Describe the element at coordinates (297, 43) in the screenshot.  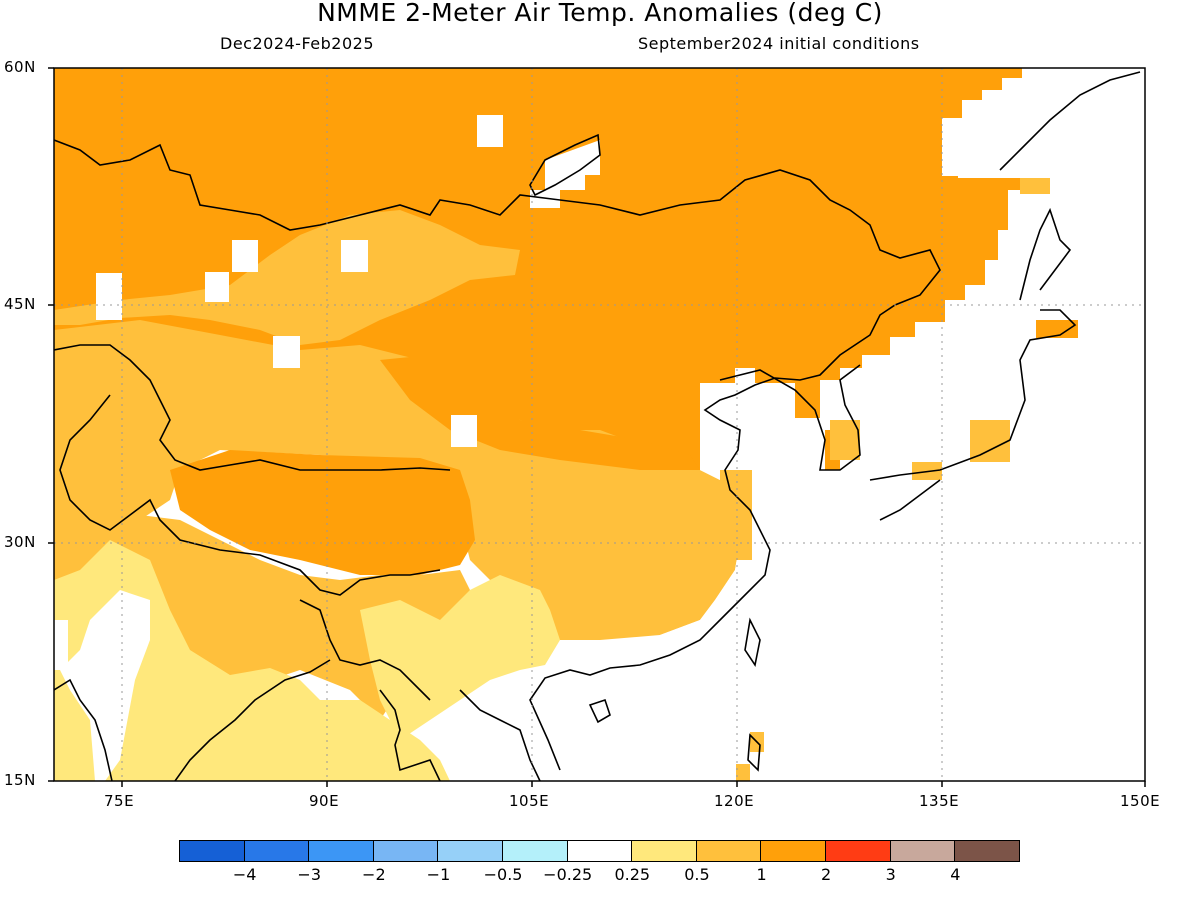
I see `forecast-period: Dec2024-Feb2025` at that location.